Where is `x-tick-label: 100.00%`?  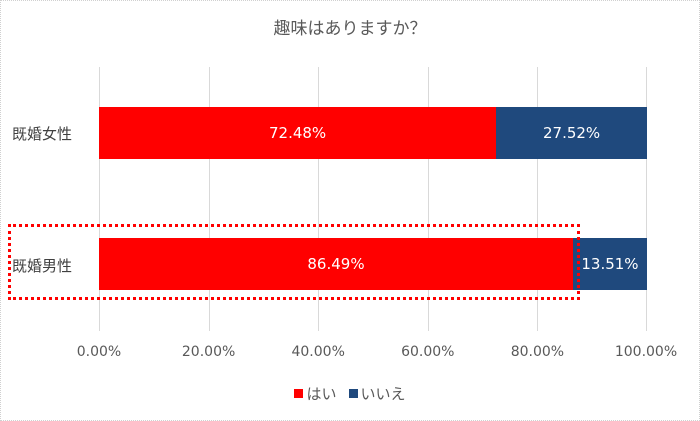
x-tick-label: 100.00% is located at coordinates (646, 352).